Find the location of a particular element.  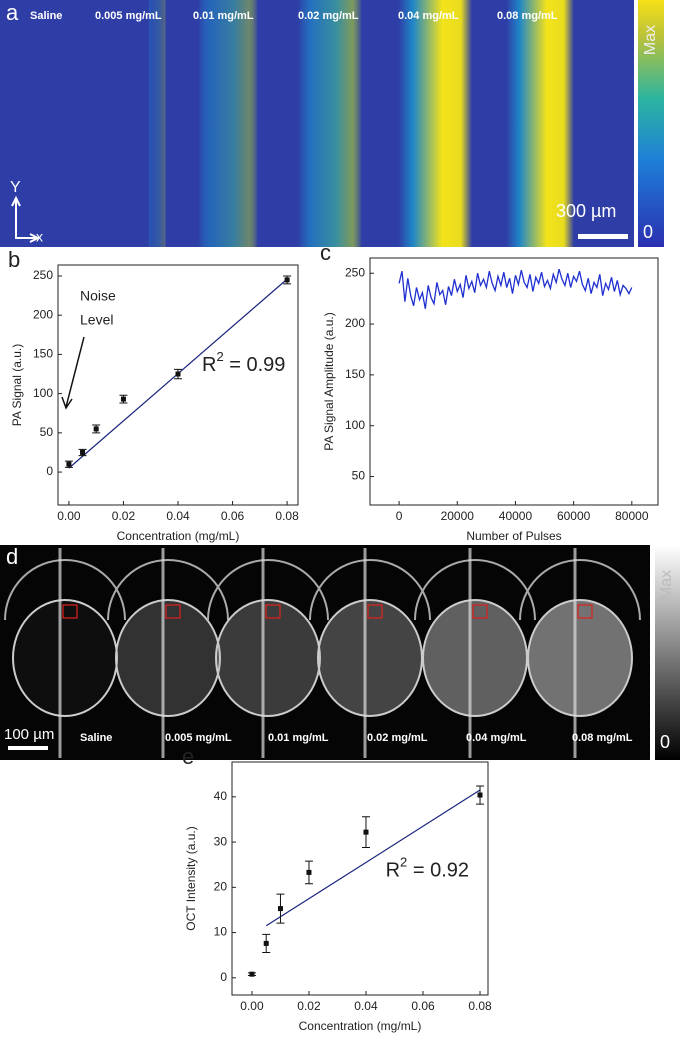

panel-label: b is located at coordinates (14, 259).